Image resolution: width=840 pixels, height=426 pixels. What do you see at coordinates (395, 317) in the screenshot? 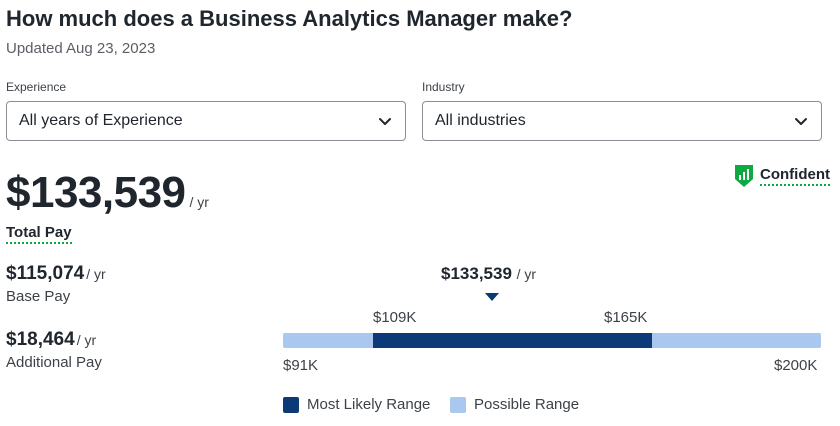
I see `most-likely-low-label: $109K` at bounding box center [395, 317].